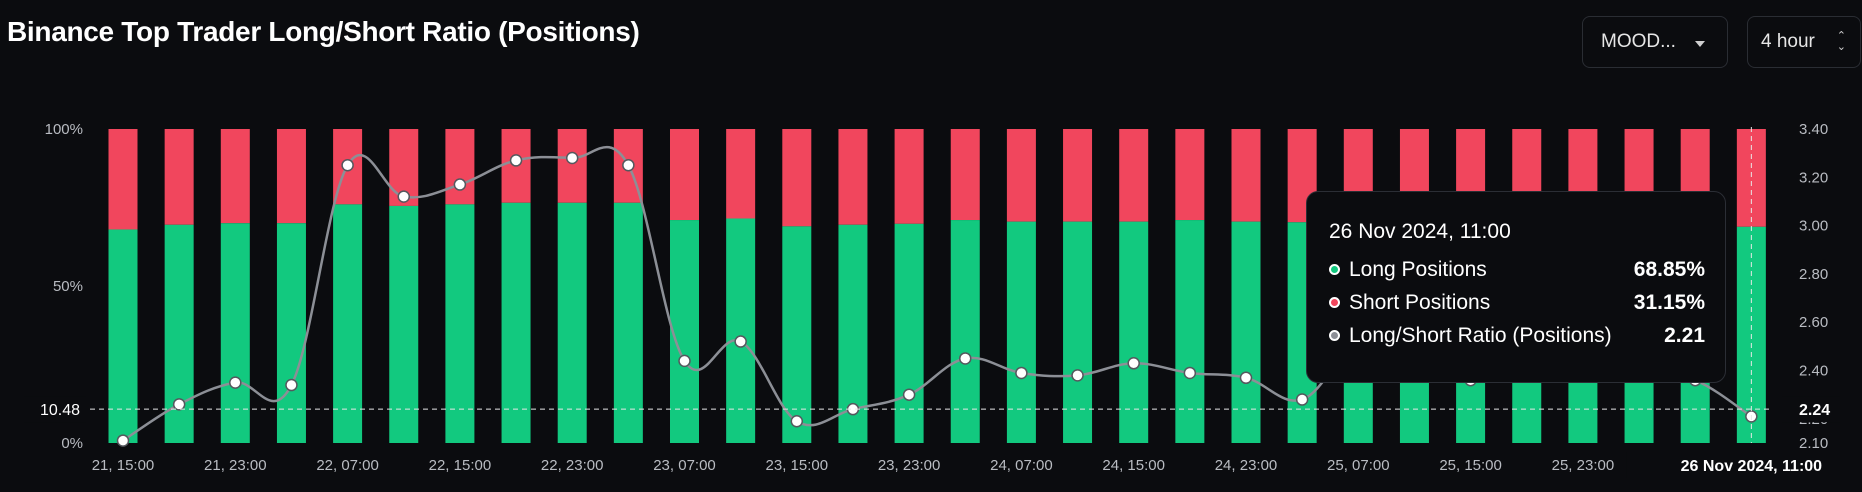 The width and height of the screenshot is (1862, 492). What do you see at coordinates (64, 129) in the screenshot?
I see `left-axis-tick: 100%` at bounding box center [64, 129].